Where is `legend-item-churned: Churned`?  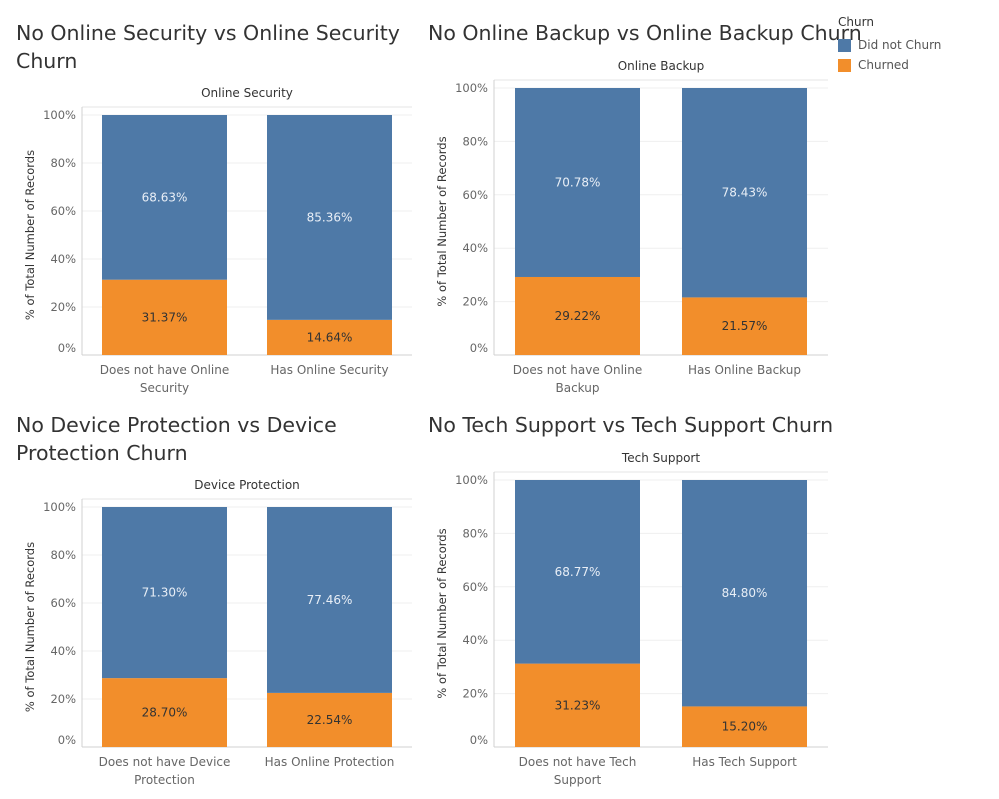 legend-item-churned: Churned is located at coordinates (889, 65).